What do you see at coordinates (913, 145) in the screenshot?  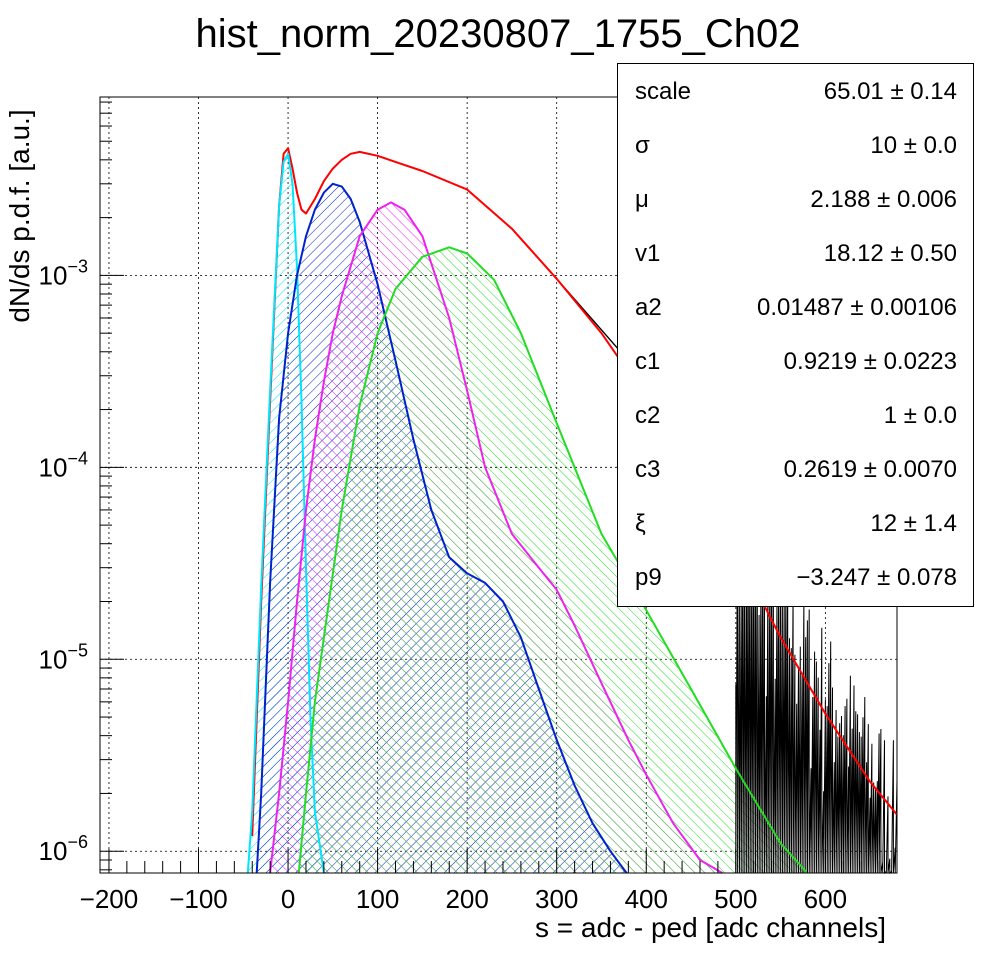 I see `stat-value: 10 ± 0.0` at bounding box center [913, 145].